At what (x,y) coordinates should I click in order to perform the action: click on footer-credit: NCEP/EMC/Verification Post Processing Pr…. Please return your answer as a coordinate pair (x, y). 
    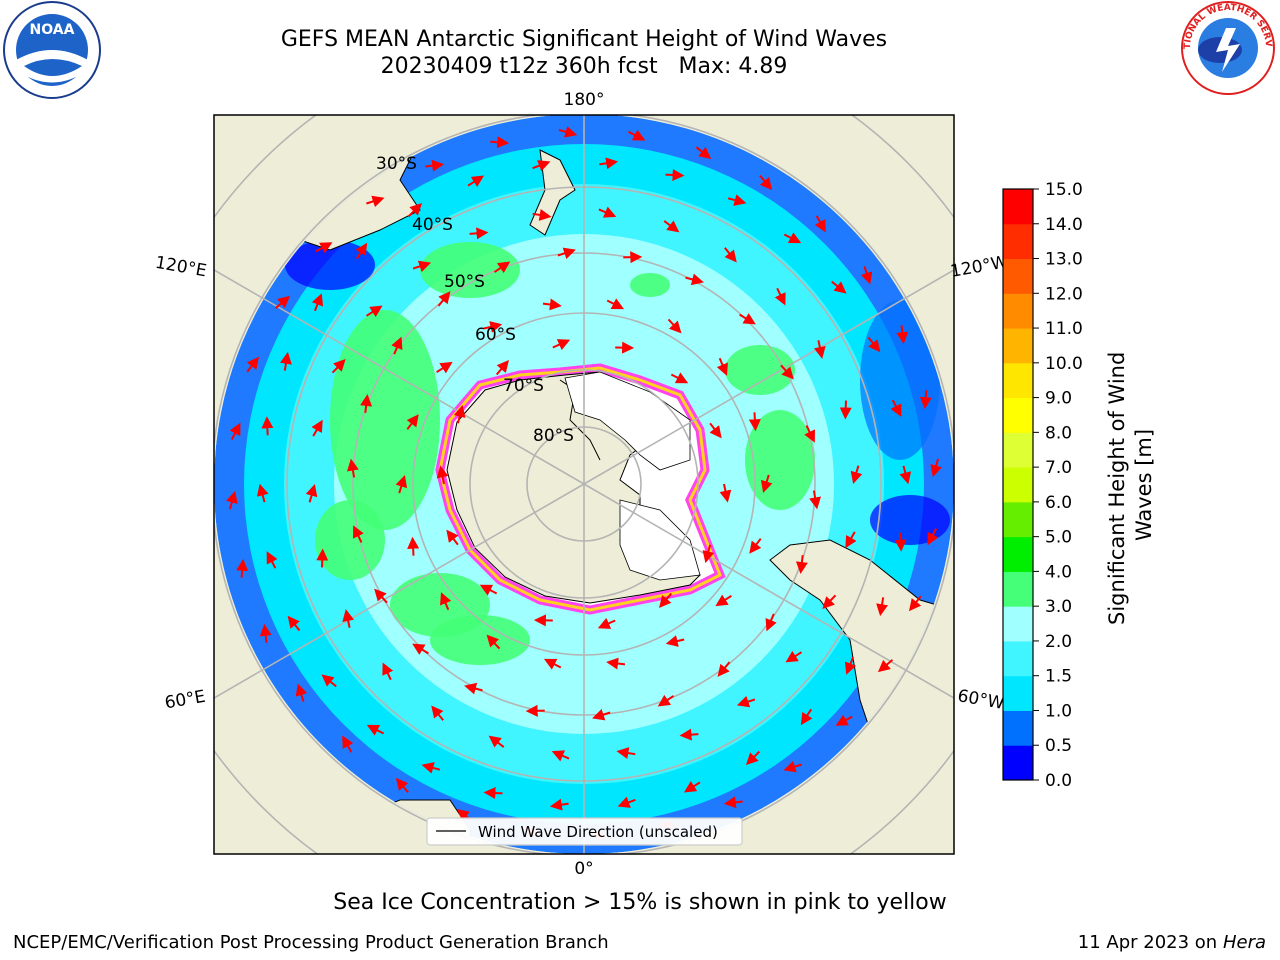
    Looking at the image, I should click on (311, 942).